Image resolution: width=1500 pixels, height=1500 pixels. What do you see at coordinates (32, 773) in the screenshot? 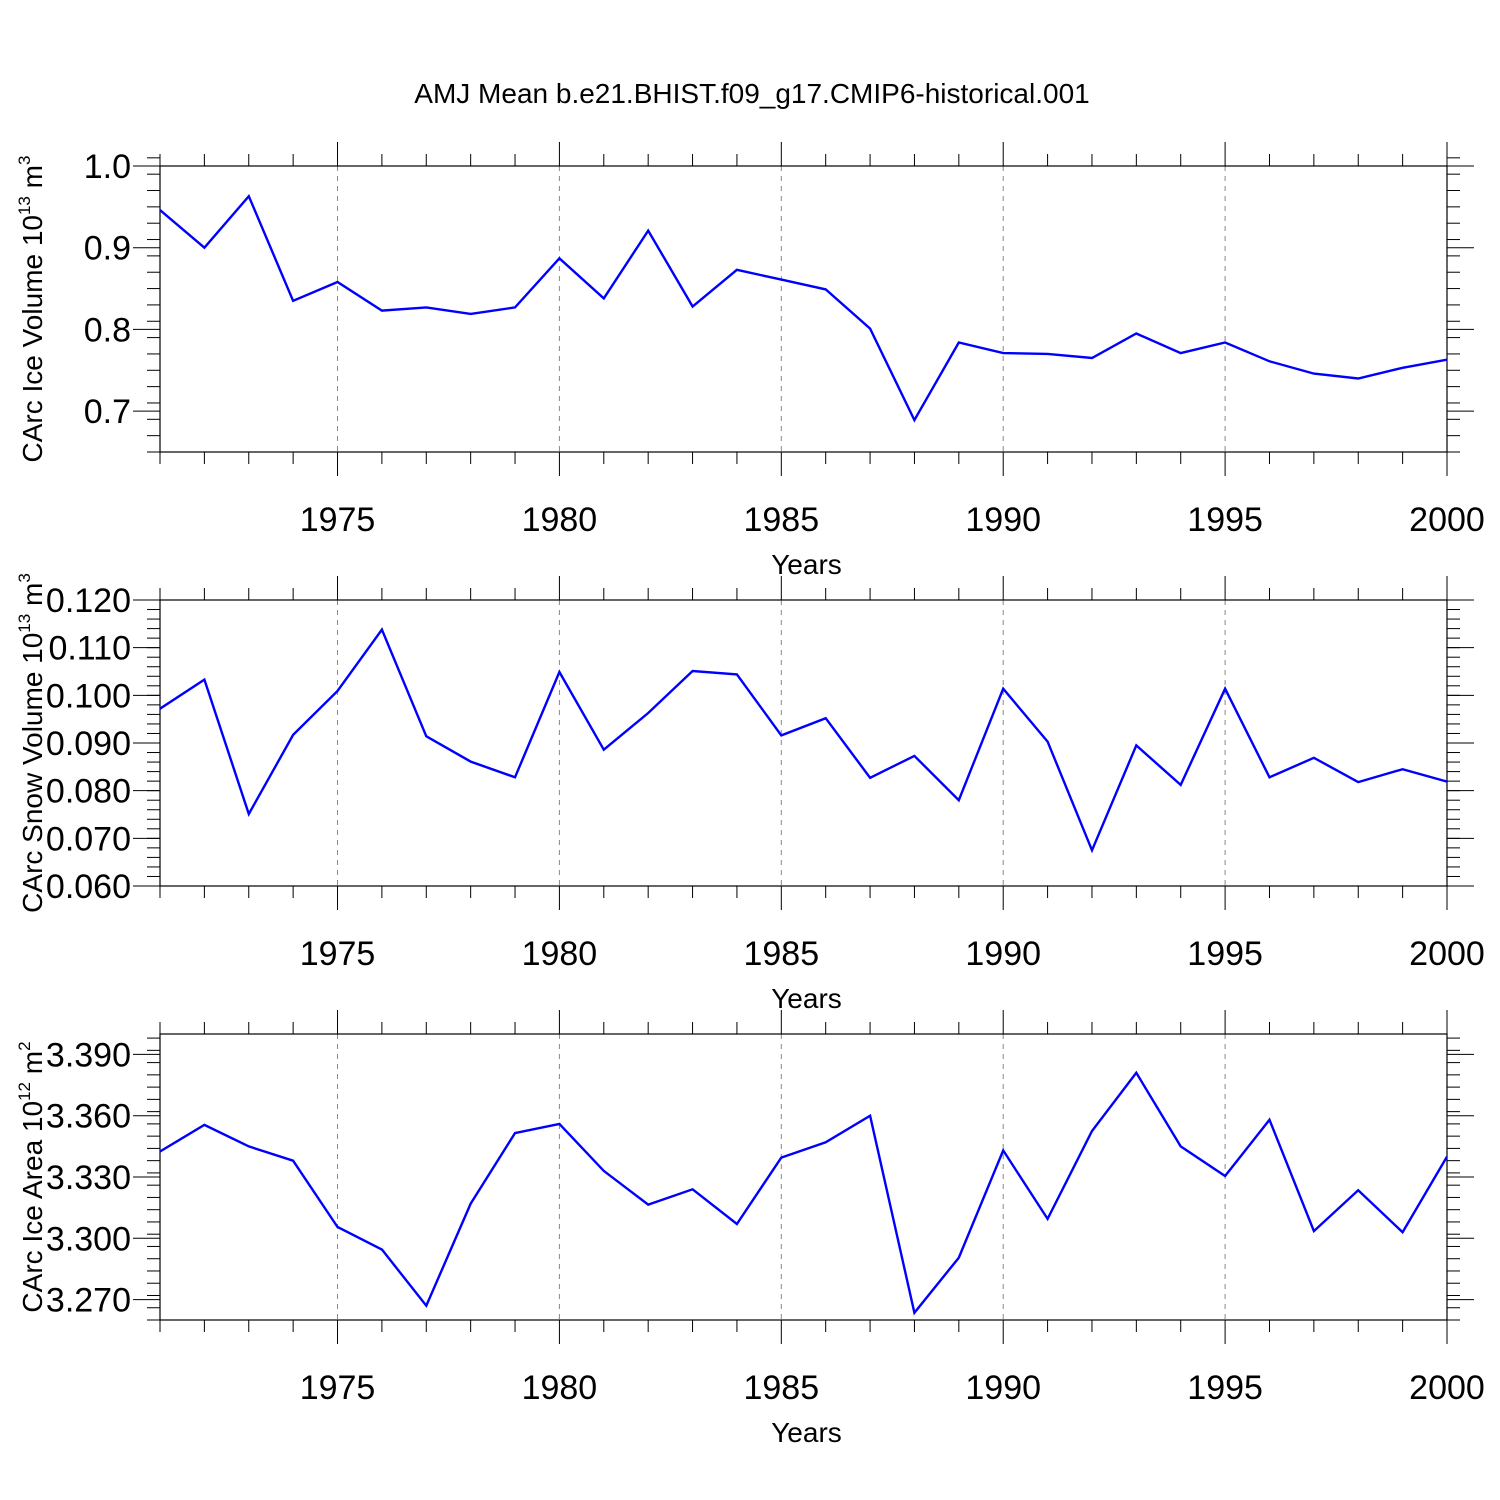
I see `y-axis-label-text: CArc Snow Volume 10` at bounding box center [32, 773].